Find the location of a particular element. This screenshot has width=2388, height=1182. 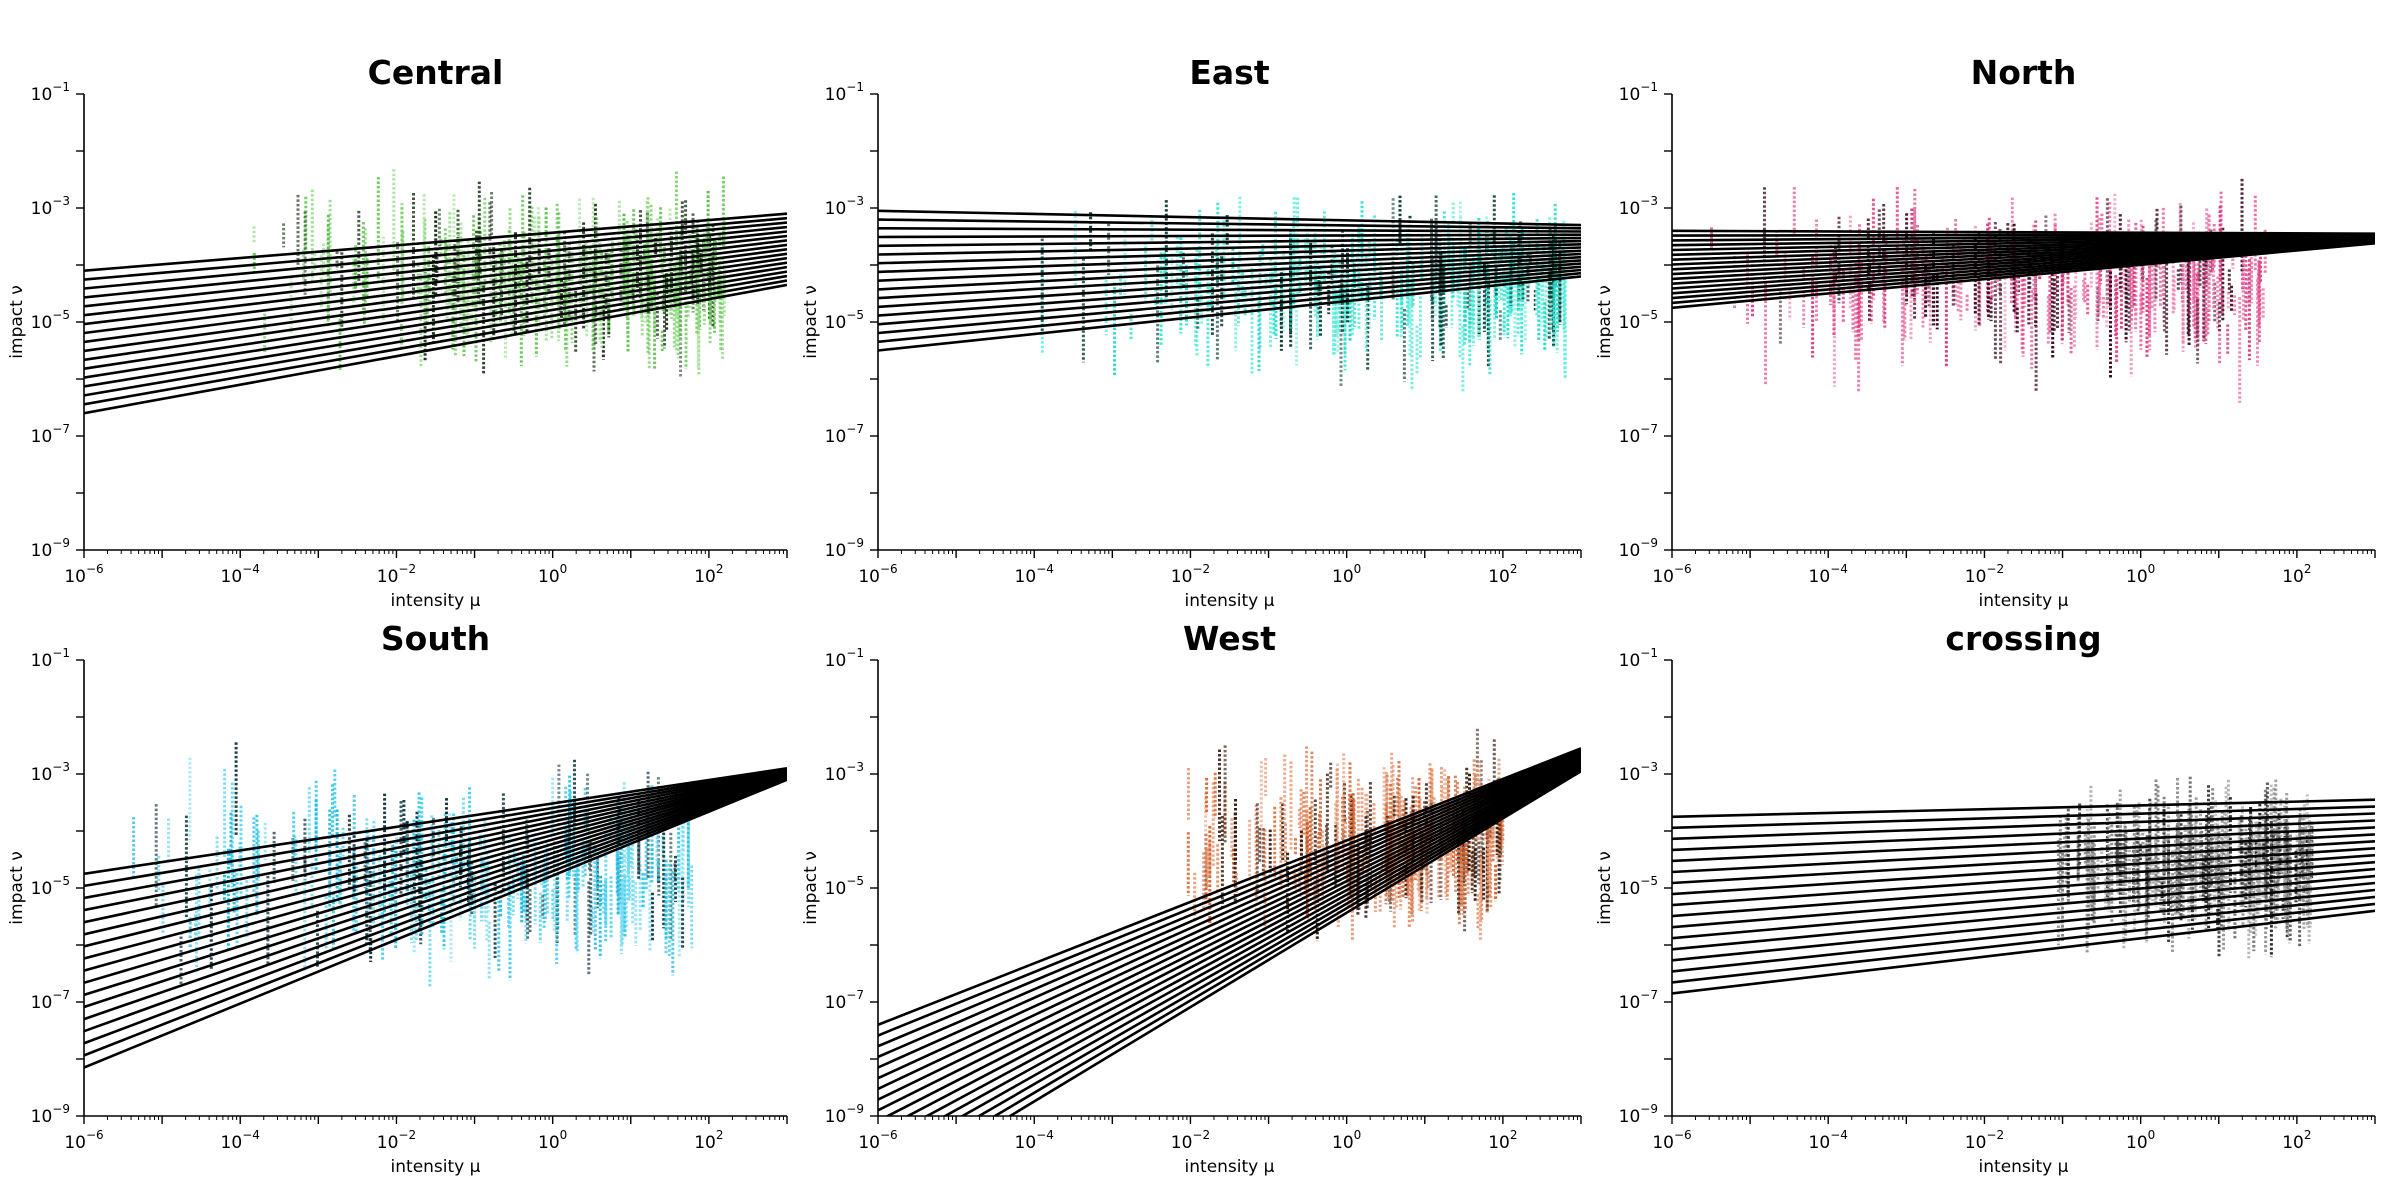

x-tick-label: 10² is located at coordinates (1502, 1140).